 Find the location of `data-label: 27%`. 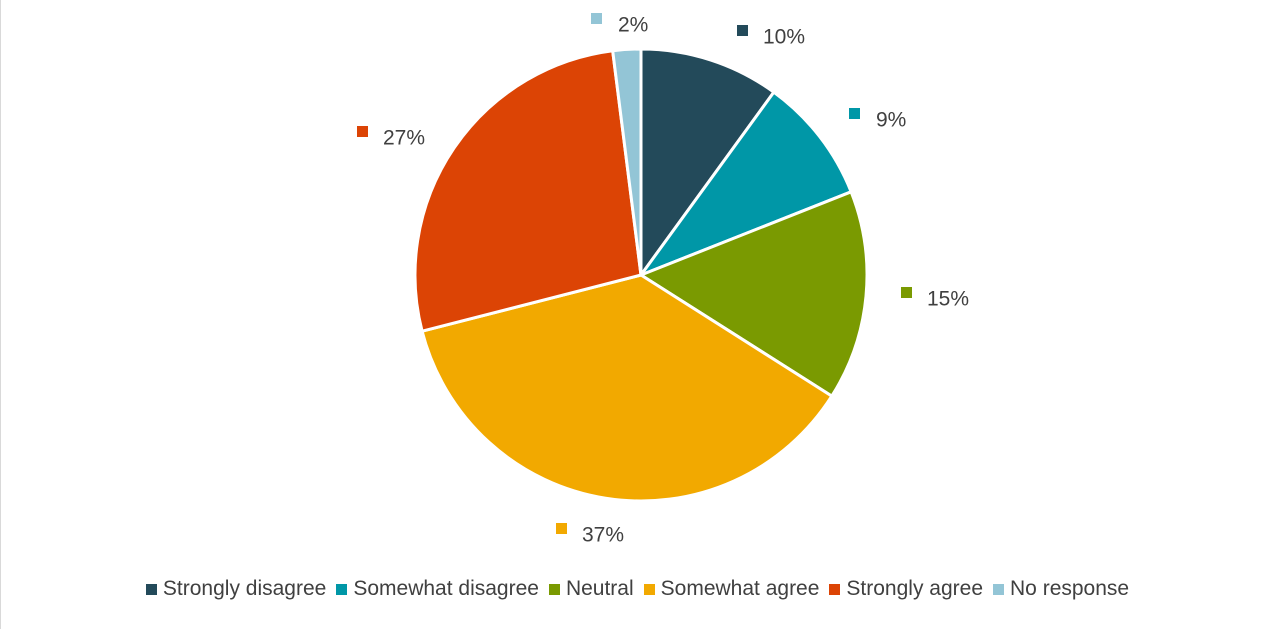

data-label: 27% is located at coordinates (404, 138).